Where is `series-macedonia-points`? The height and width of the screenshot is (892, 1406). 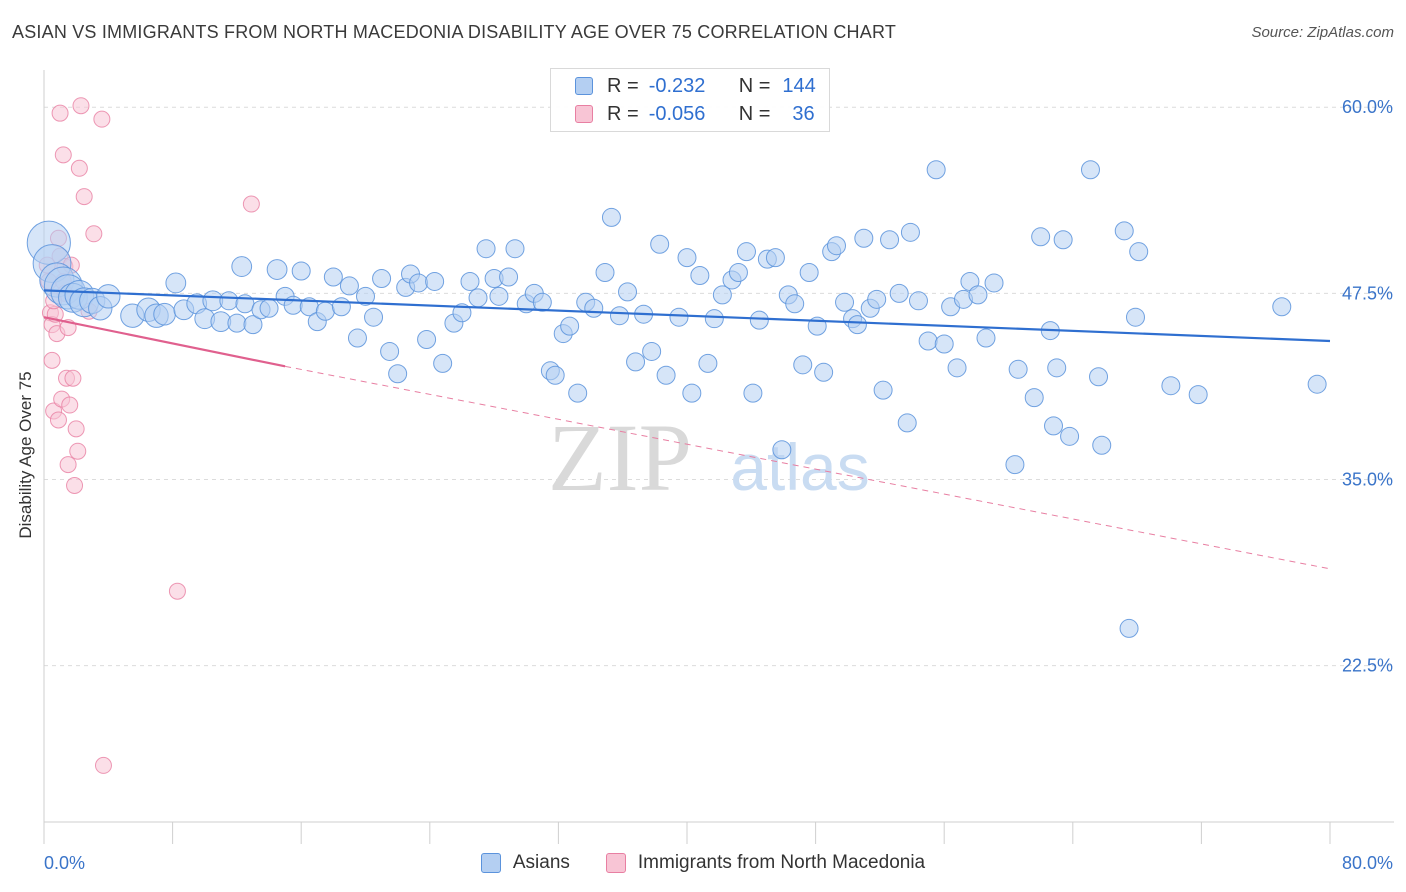 series-macedonia-points is located at coordinates (149, 435).